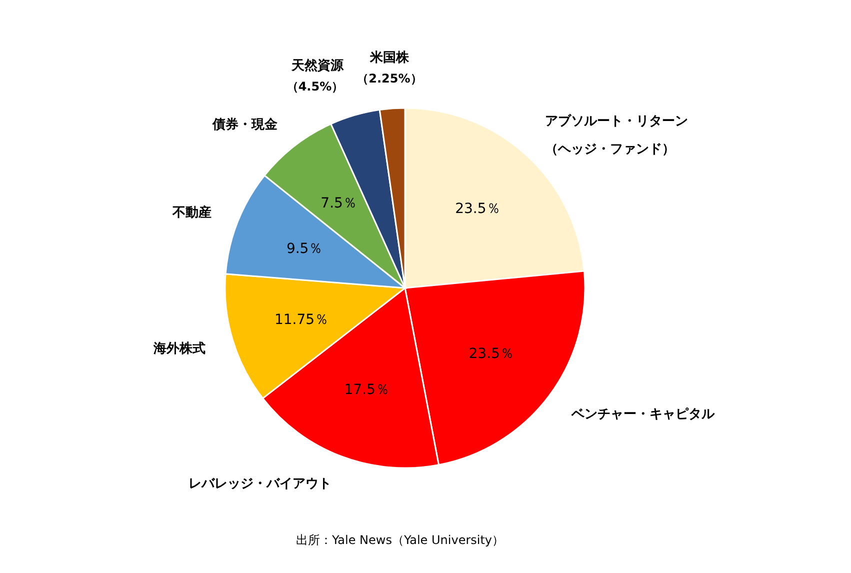 The height and width of the screenshot is (573, 851). I want to click on data-label: 7.5％, so click(338, 204).